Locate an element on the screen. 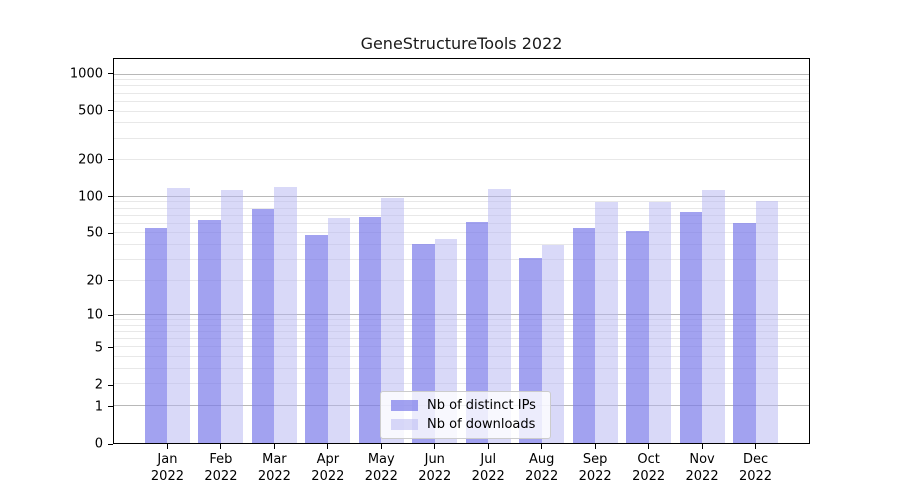 The image size is (900, 500). y-tick-label: 10 is located at coordinates (94, 315).